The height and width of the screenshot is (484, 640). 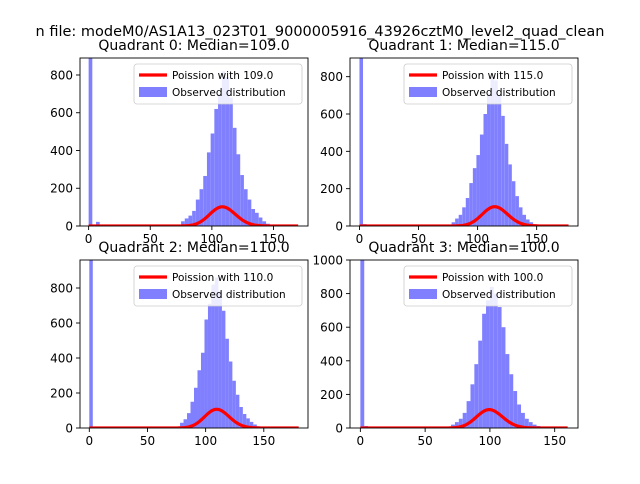 I want to click on legend: Poission with 109.0 Observed distribution, so click(x=218, y=84).